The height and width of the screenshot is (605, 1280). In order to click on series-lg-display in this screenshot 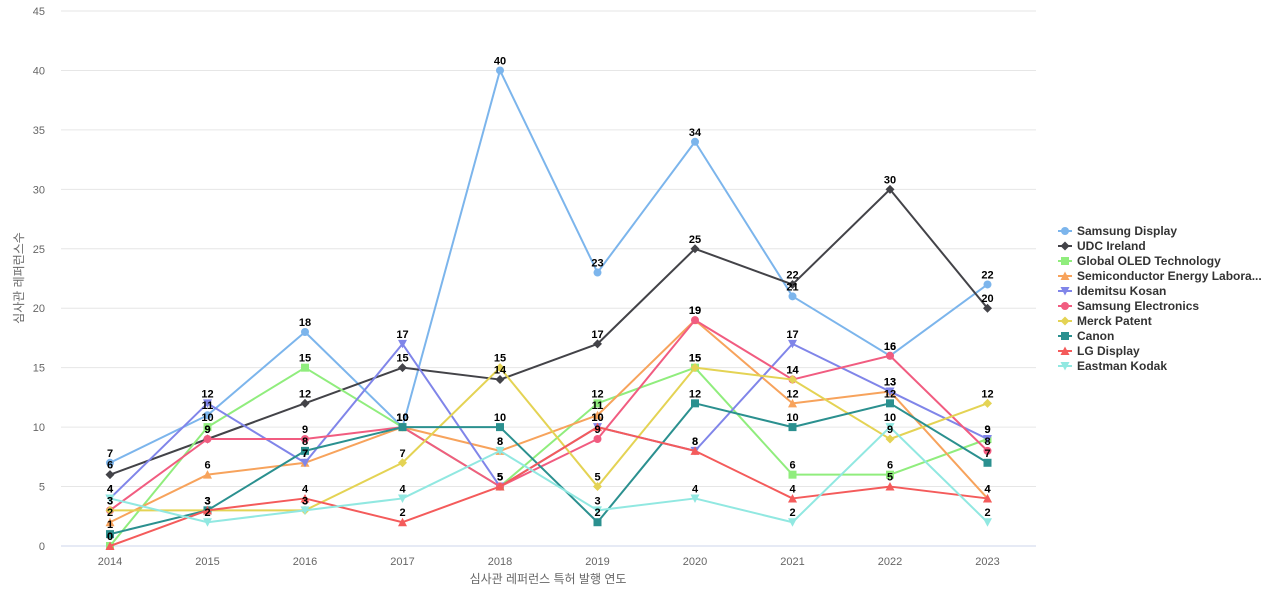, I will do `click(549, 486)`.